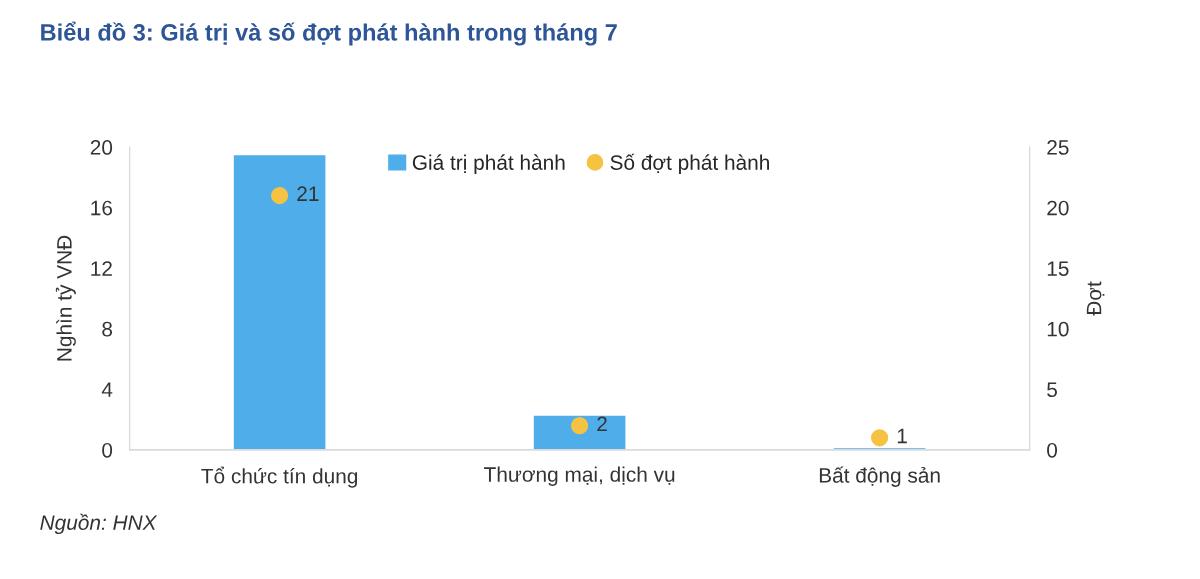 The width and height of the screenshot is (1200, 579). I want to click on data-label: 2, so click(602, 424).